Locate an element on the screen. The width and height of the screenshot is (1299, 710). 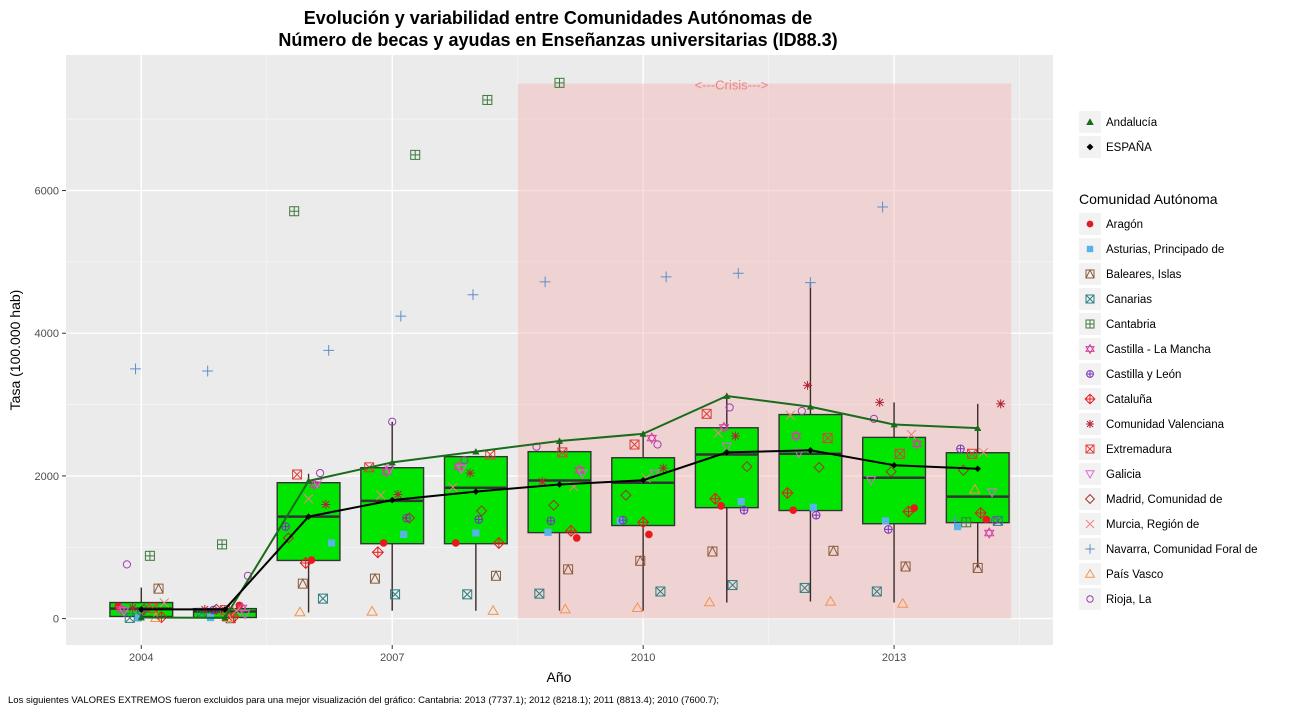
x-tick-label: 2007 is located at coordinates (392, 658).